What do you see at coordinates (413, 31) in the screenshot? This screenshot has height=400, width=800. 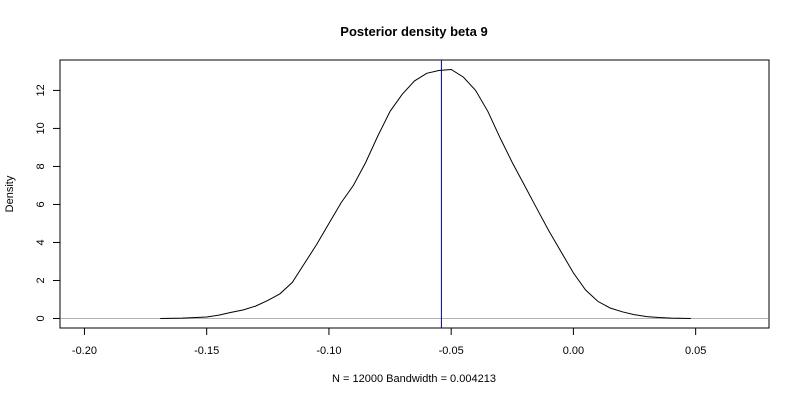 I see `chart-title: Posterior density beta 9` at bounding box center [413, 31].